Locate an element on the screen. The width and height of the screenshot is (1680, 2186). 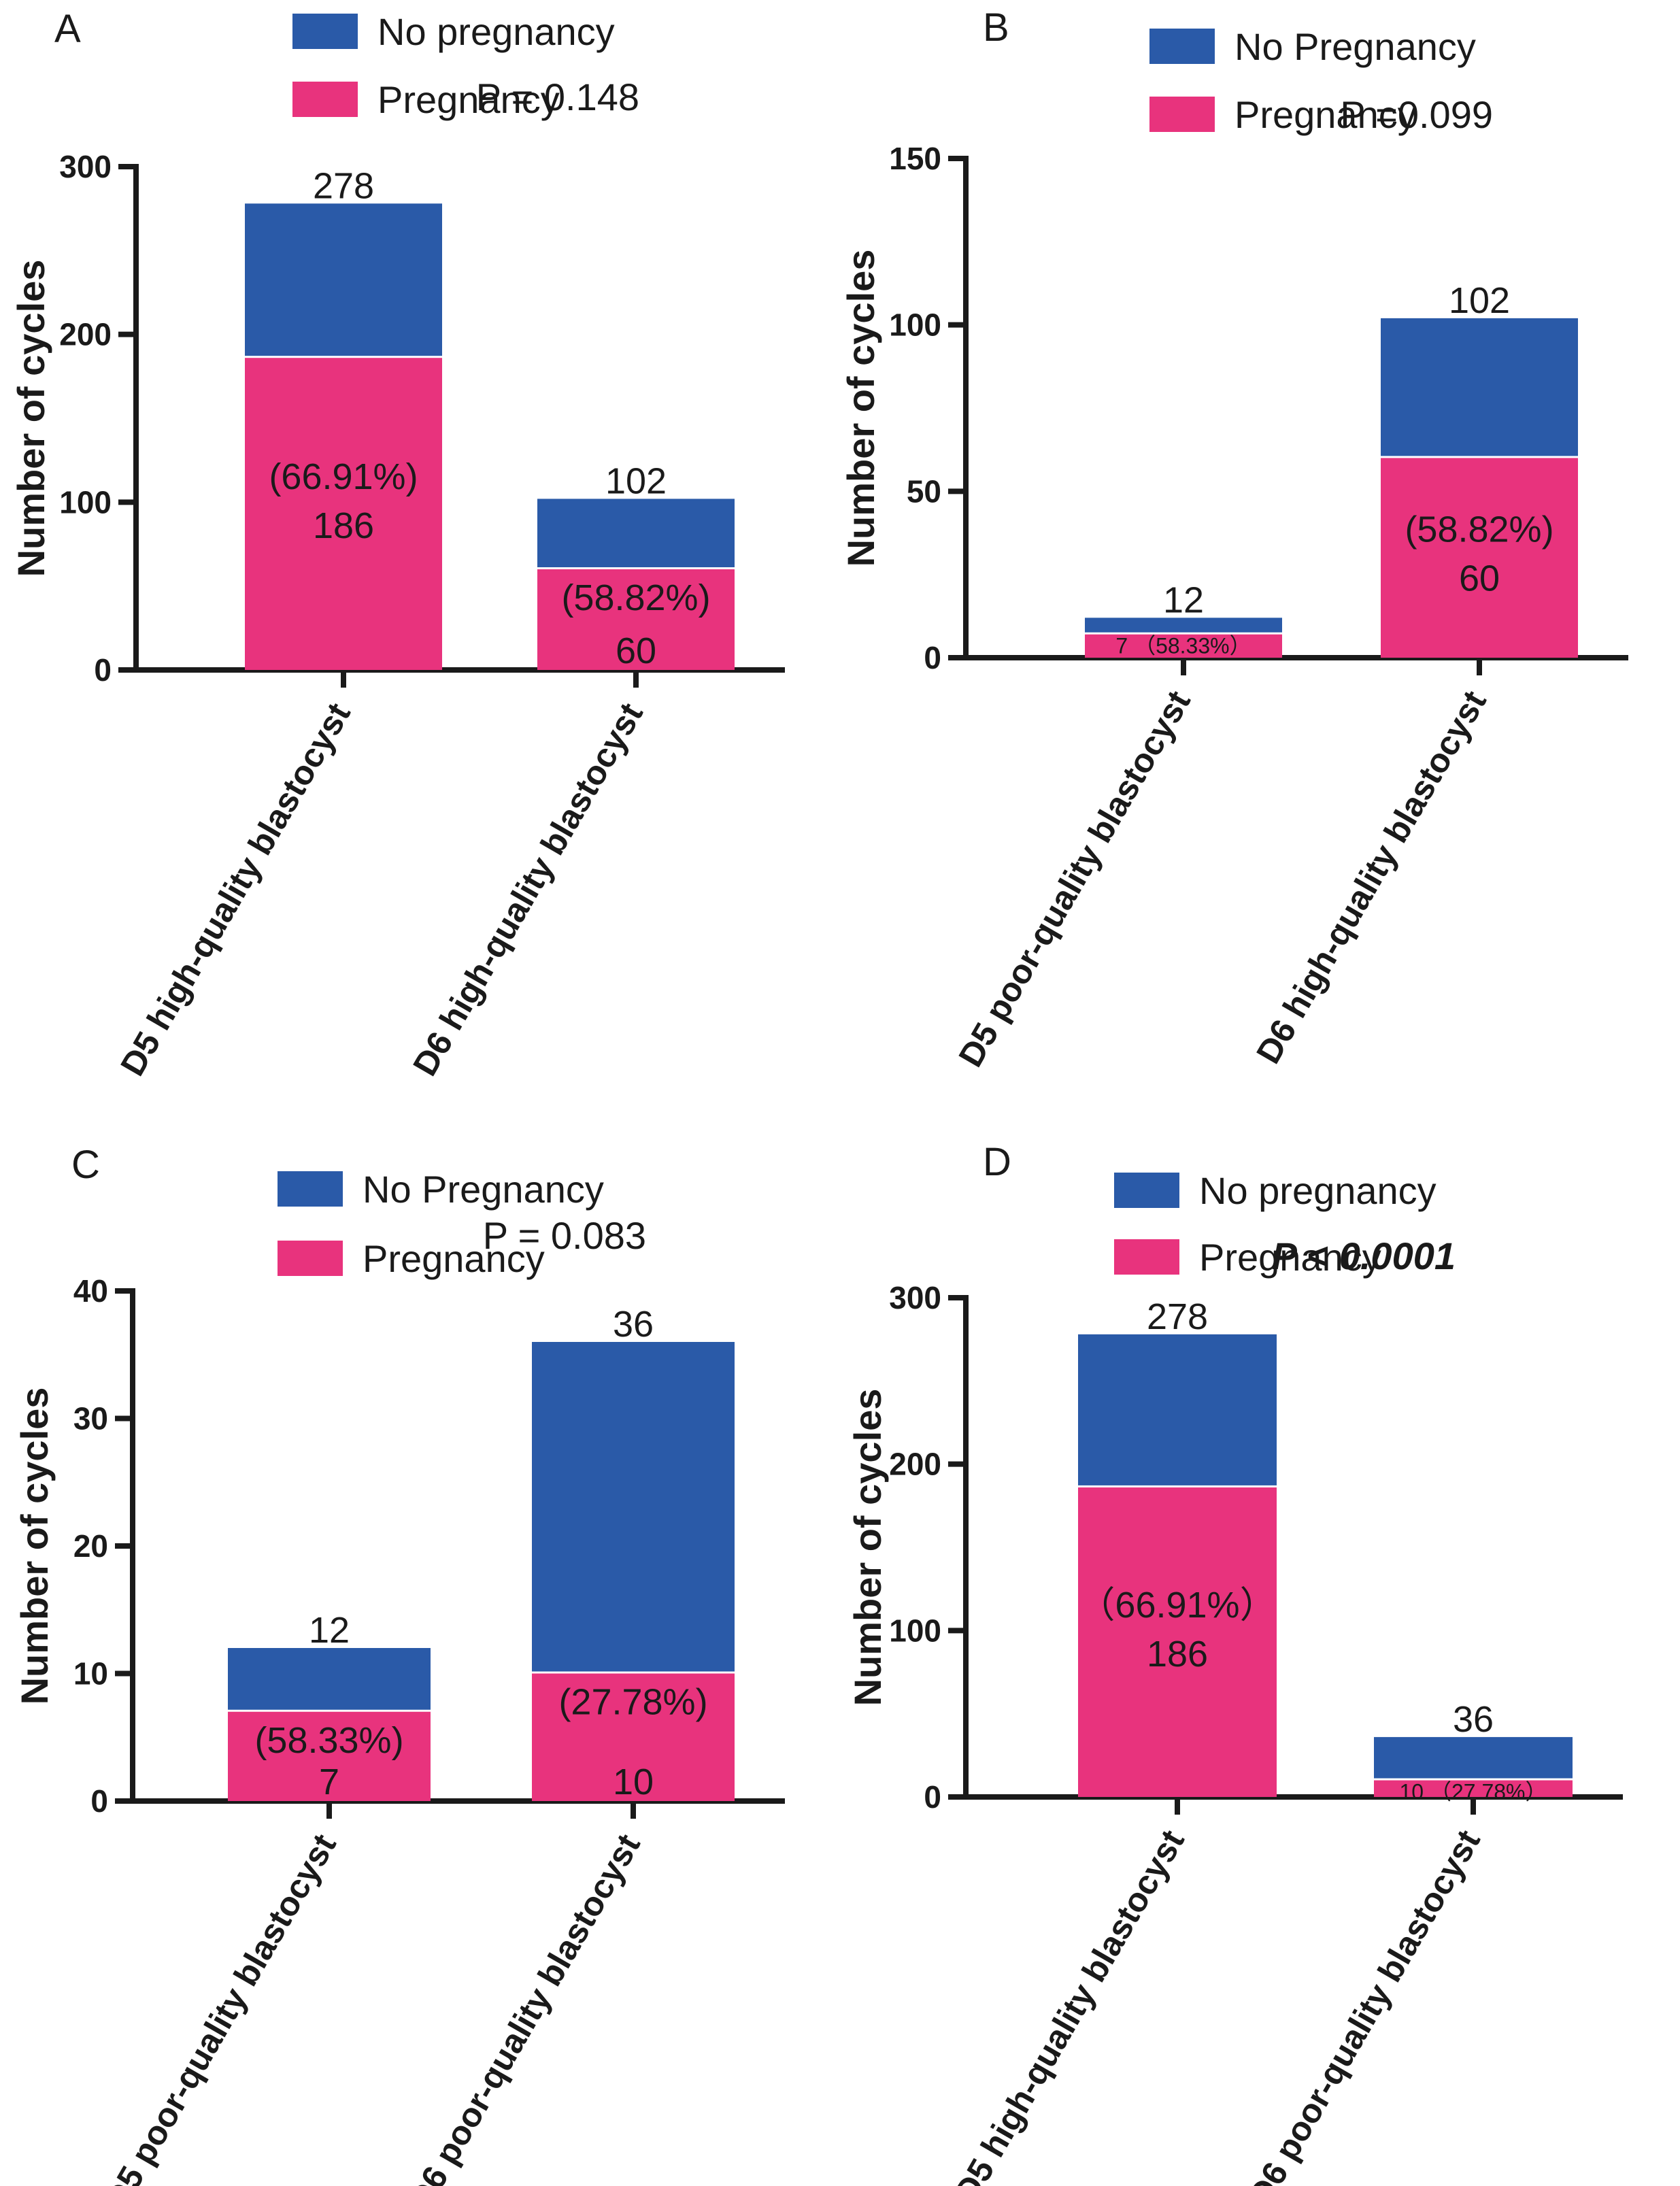
y-tick-label: 150 is located at coordinates (915, 158).